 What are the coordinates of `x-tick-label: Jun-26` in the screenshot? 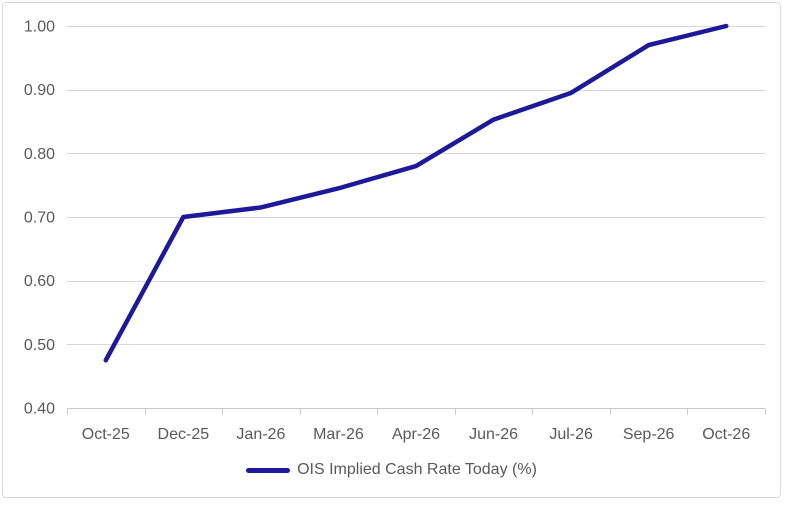 It's located at (493, 434).